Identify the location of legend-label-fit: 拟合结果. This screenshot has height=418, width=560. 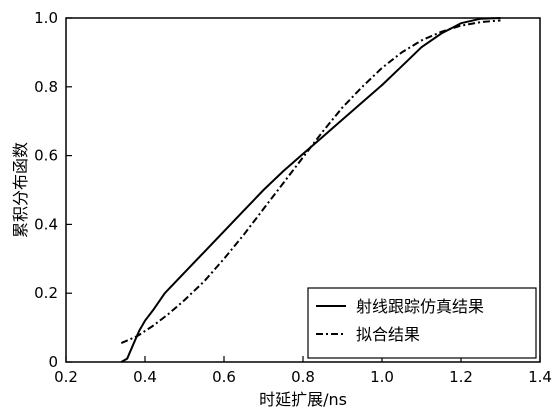
(388, 334).